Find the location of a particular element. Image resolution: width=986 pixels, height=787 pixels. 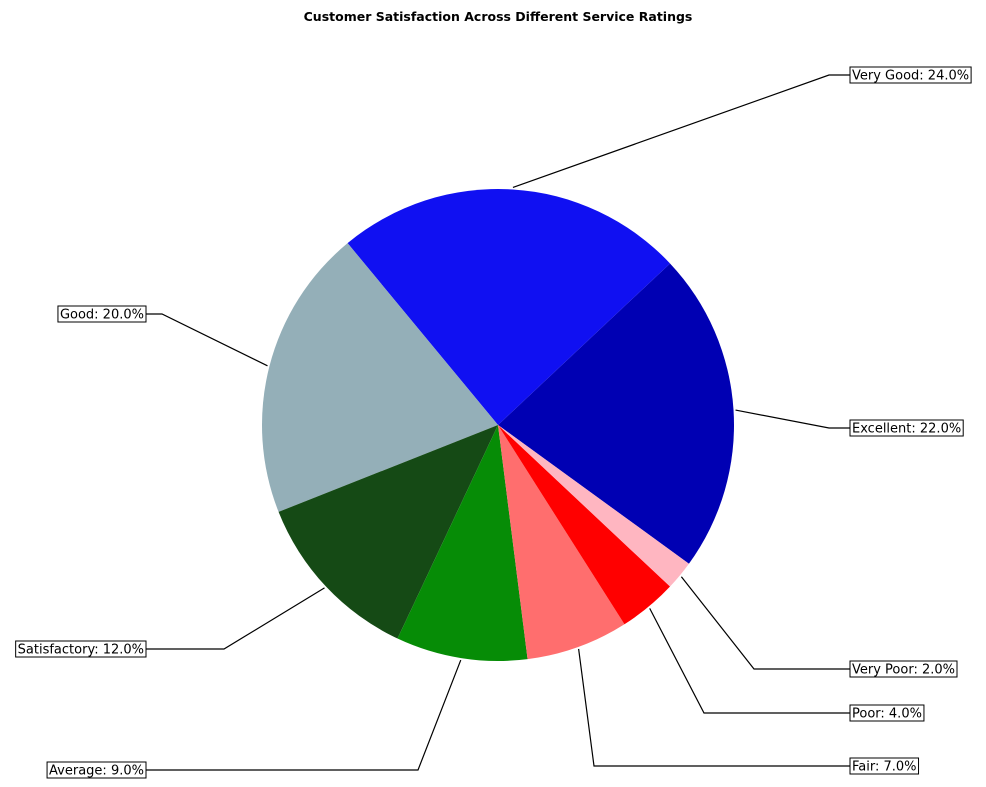

leader-line-fair is located at coordinates (714, 707).